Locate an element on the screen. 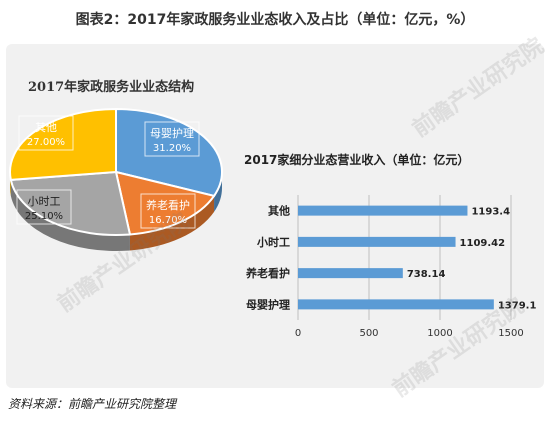  pie-slice-value: 31.20% is located at coordinates (172, 148).